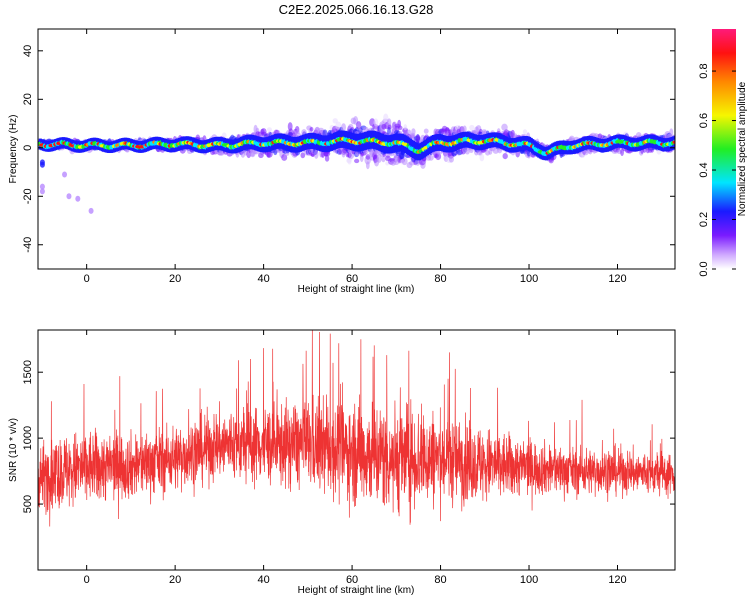  I want to click on y-tick-label: -40, so click(28, 245).